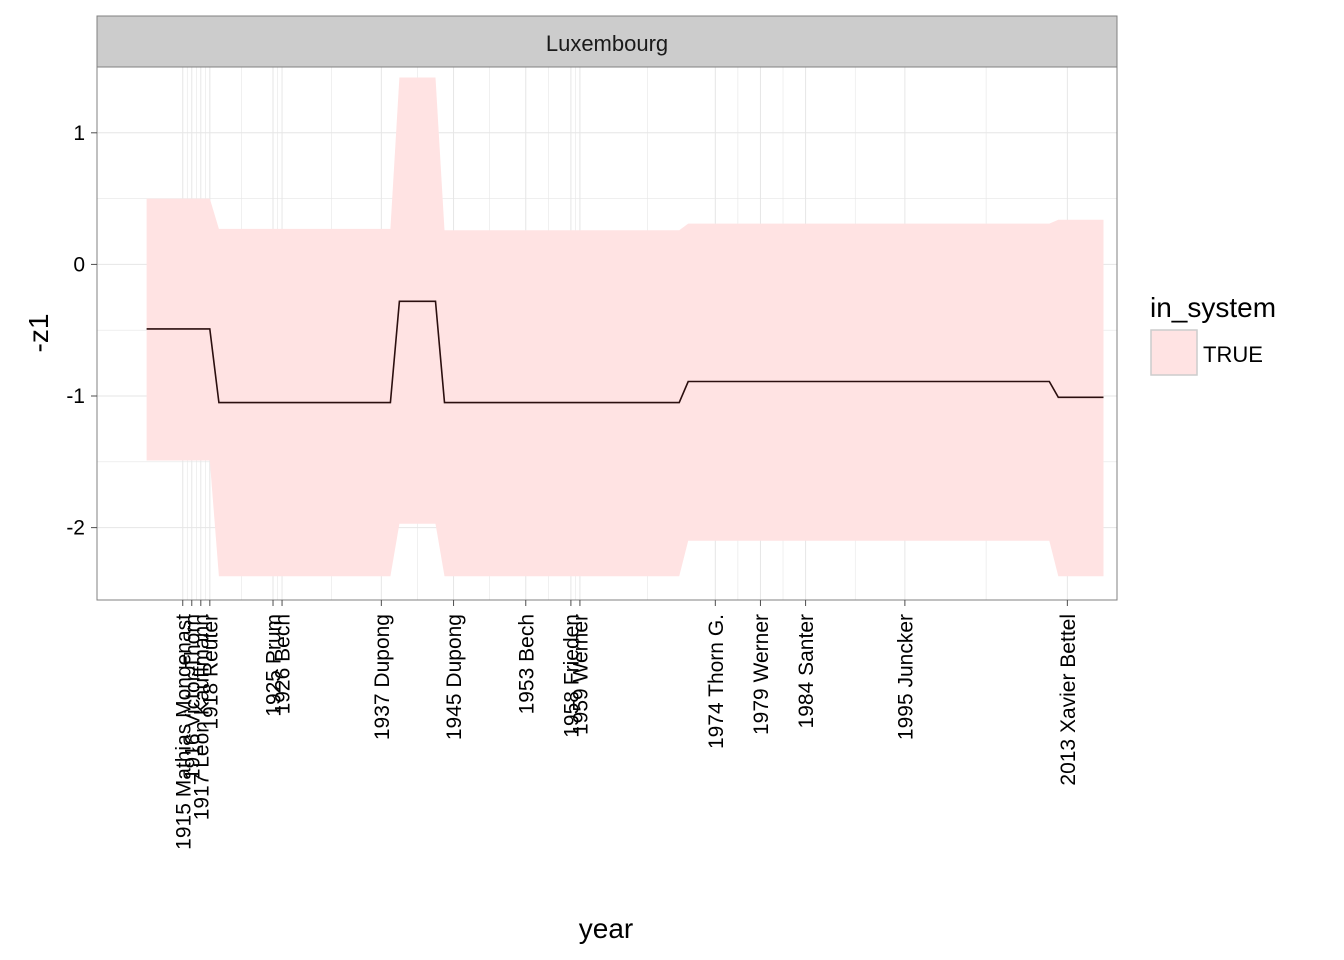 The height and width of the screenshot is (960, 1344). I want to click on facet-strip-label: Luxembourg, so click(607, 43).